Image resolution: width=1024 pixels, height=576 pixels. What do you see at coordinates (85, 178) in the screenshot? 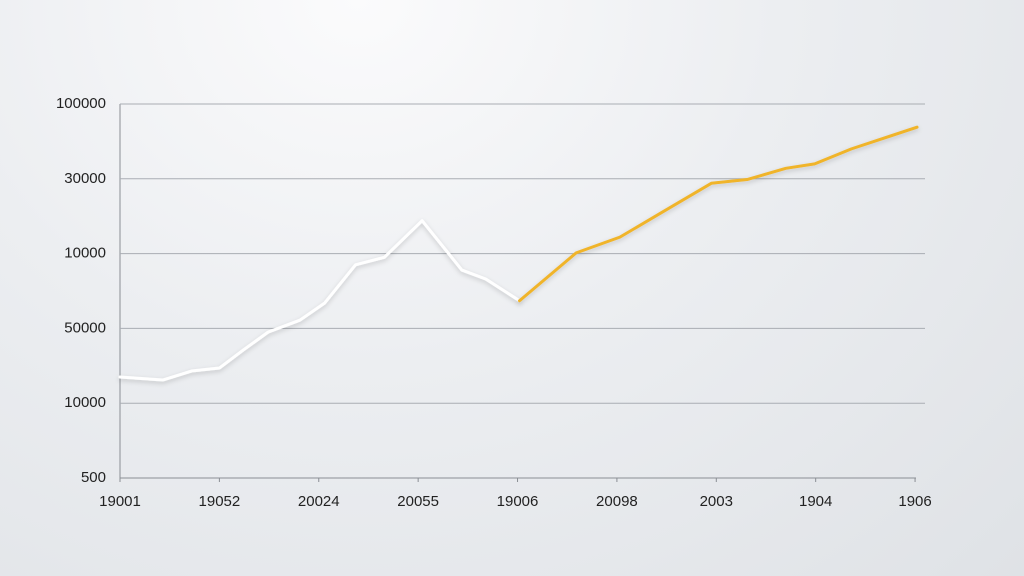
I see `y-tick-label: 30000` at bounding box center [85, 178].